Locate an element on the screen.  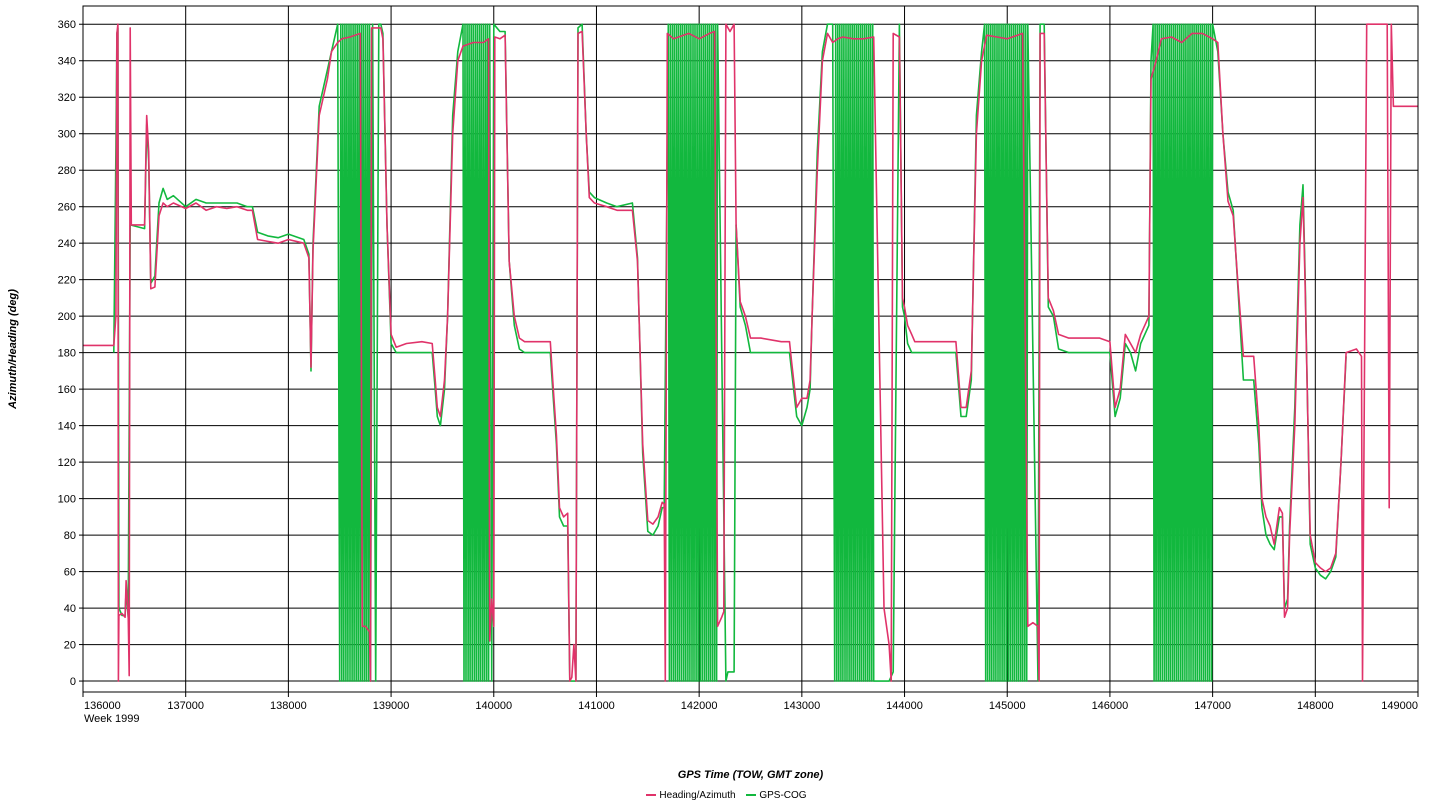
y-tick-label: 200 is located at coordinates (67, 317).